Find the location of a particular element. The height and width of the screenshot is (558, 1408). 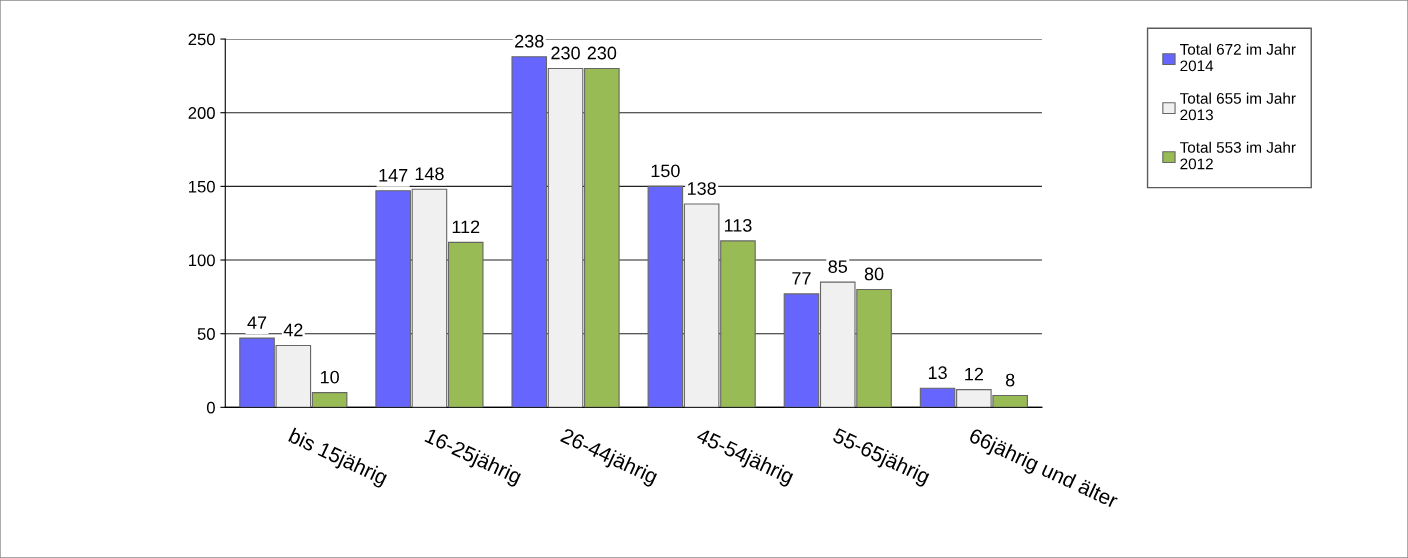

data-label: 8 is located at coordinates (1010, 380).